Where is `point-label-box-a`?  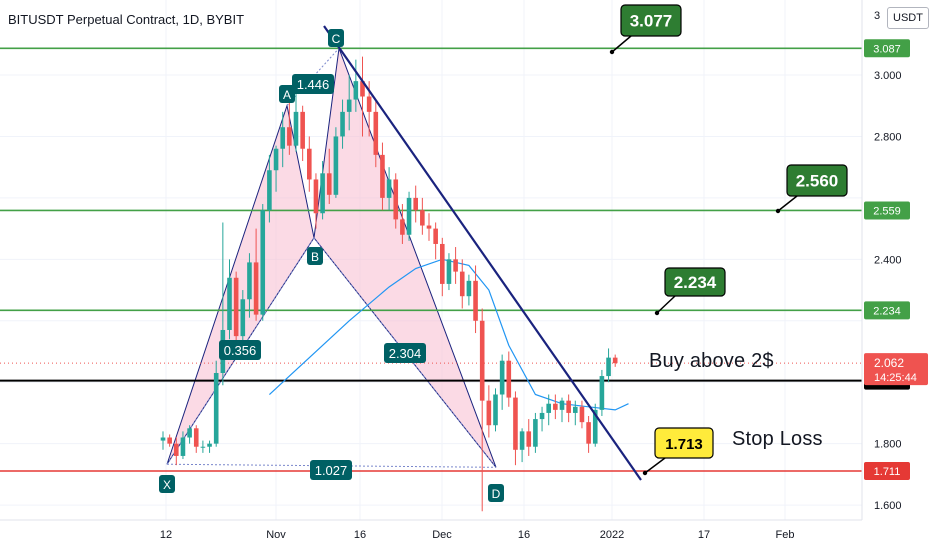 point-label-box-a is located at coordinates (287, 94).